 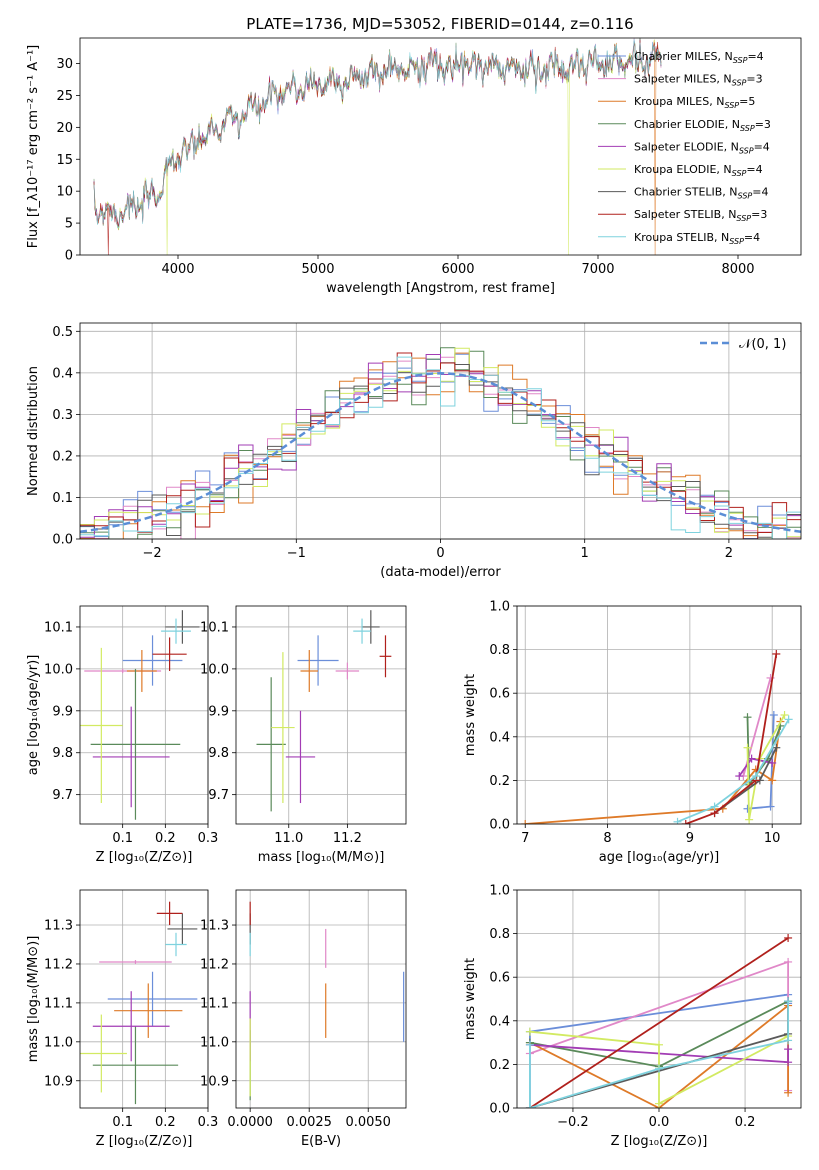 What do you see at coordinates (165, 838) in the screenshot?
I see `x-tick-label: 0.2` at bounding box center [165, 838].